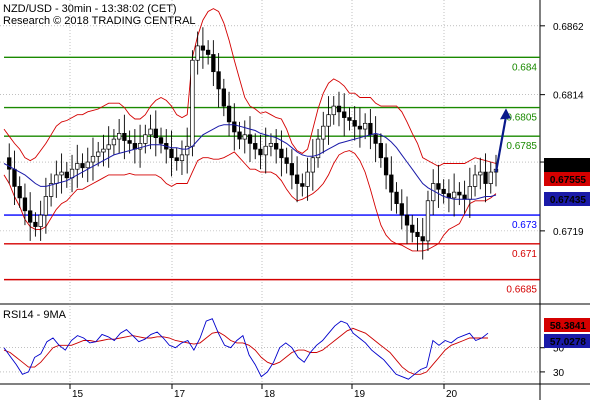  What do you see at coordinates (568, 96) in the screenshot?
I see `price-tick-label: 0.6814` at bounding box center [568, 96].